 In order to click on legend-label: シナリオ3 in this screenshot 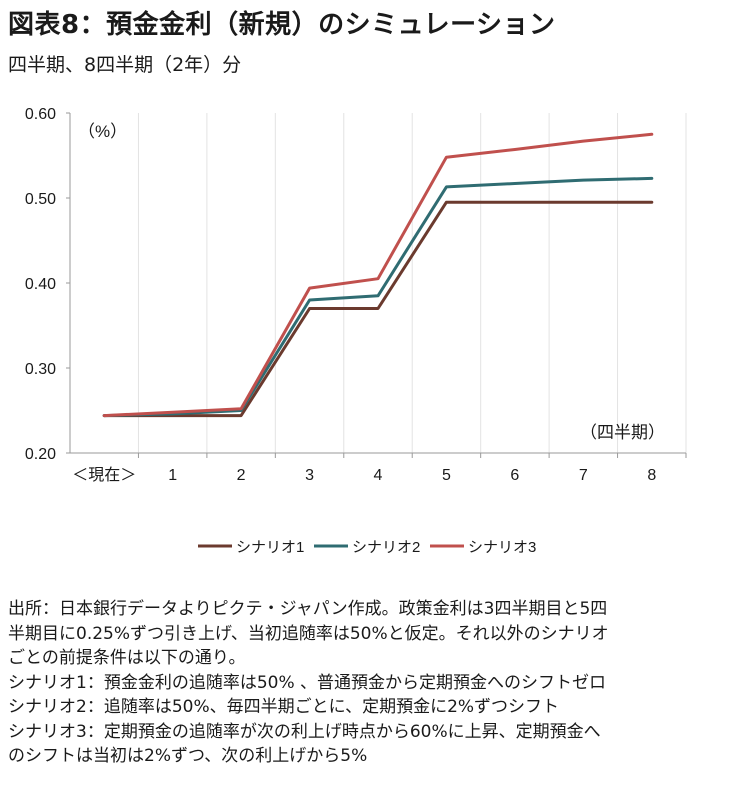, I will do `click(502, 547)`.